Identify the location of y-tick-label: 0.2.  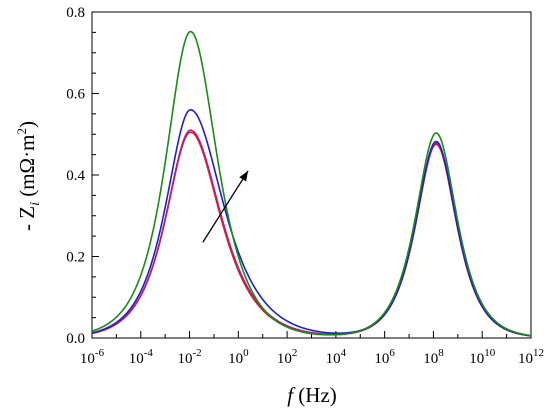
(75, 258).